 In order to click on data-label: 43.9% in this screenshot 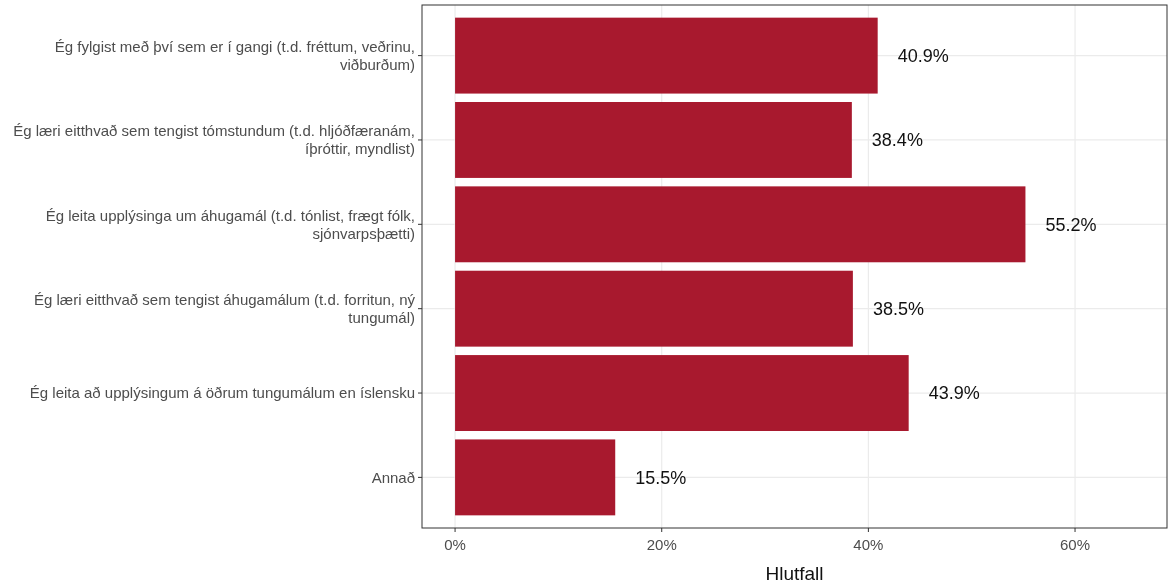, I will do `click(954, 393)`.